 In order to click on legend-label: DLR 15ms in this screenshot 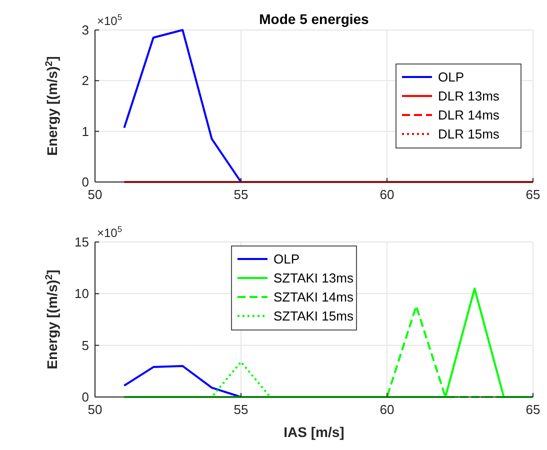, I will do `click(469, 134)`.